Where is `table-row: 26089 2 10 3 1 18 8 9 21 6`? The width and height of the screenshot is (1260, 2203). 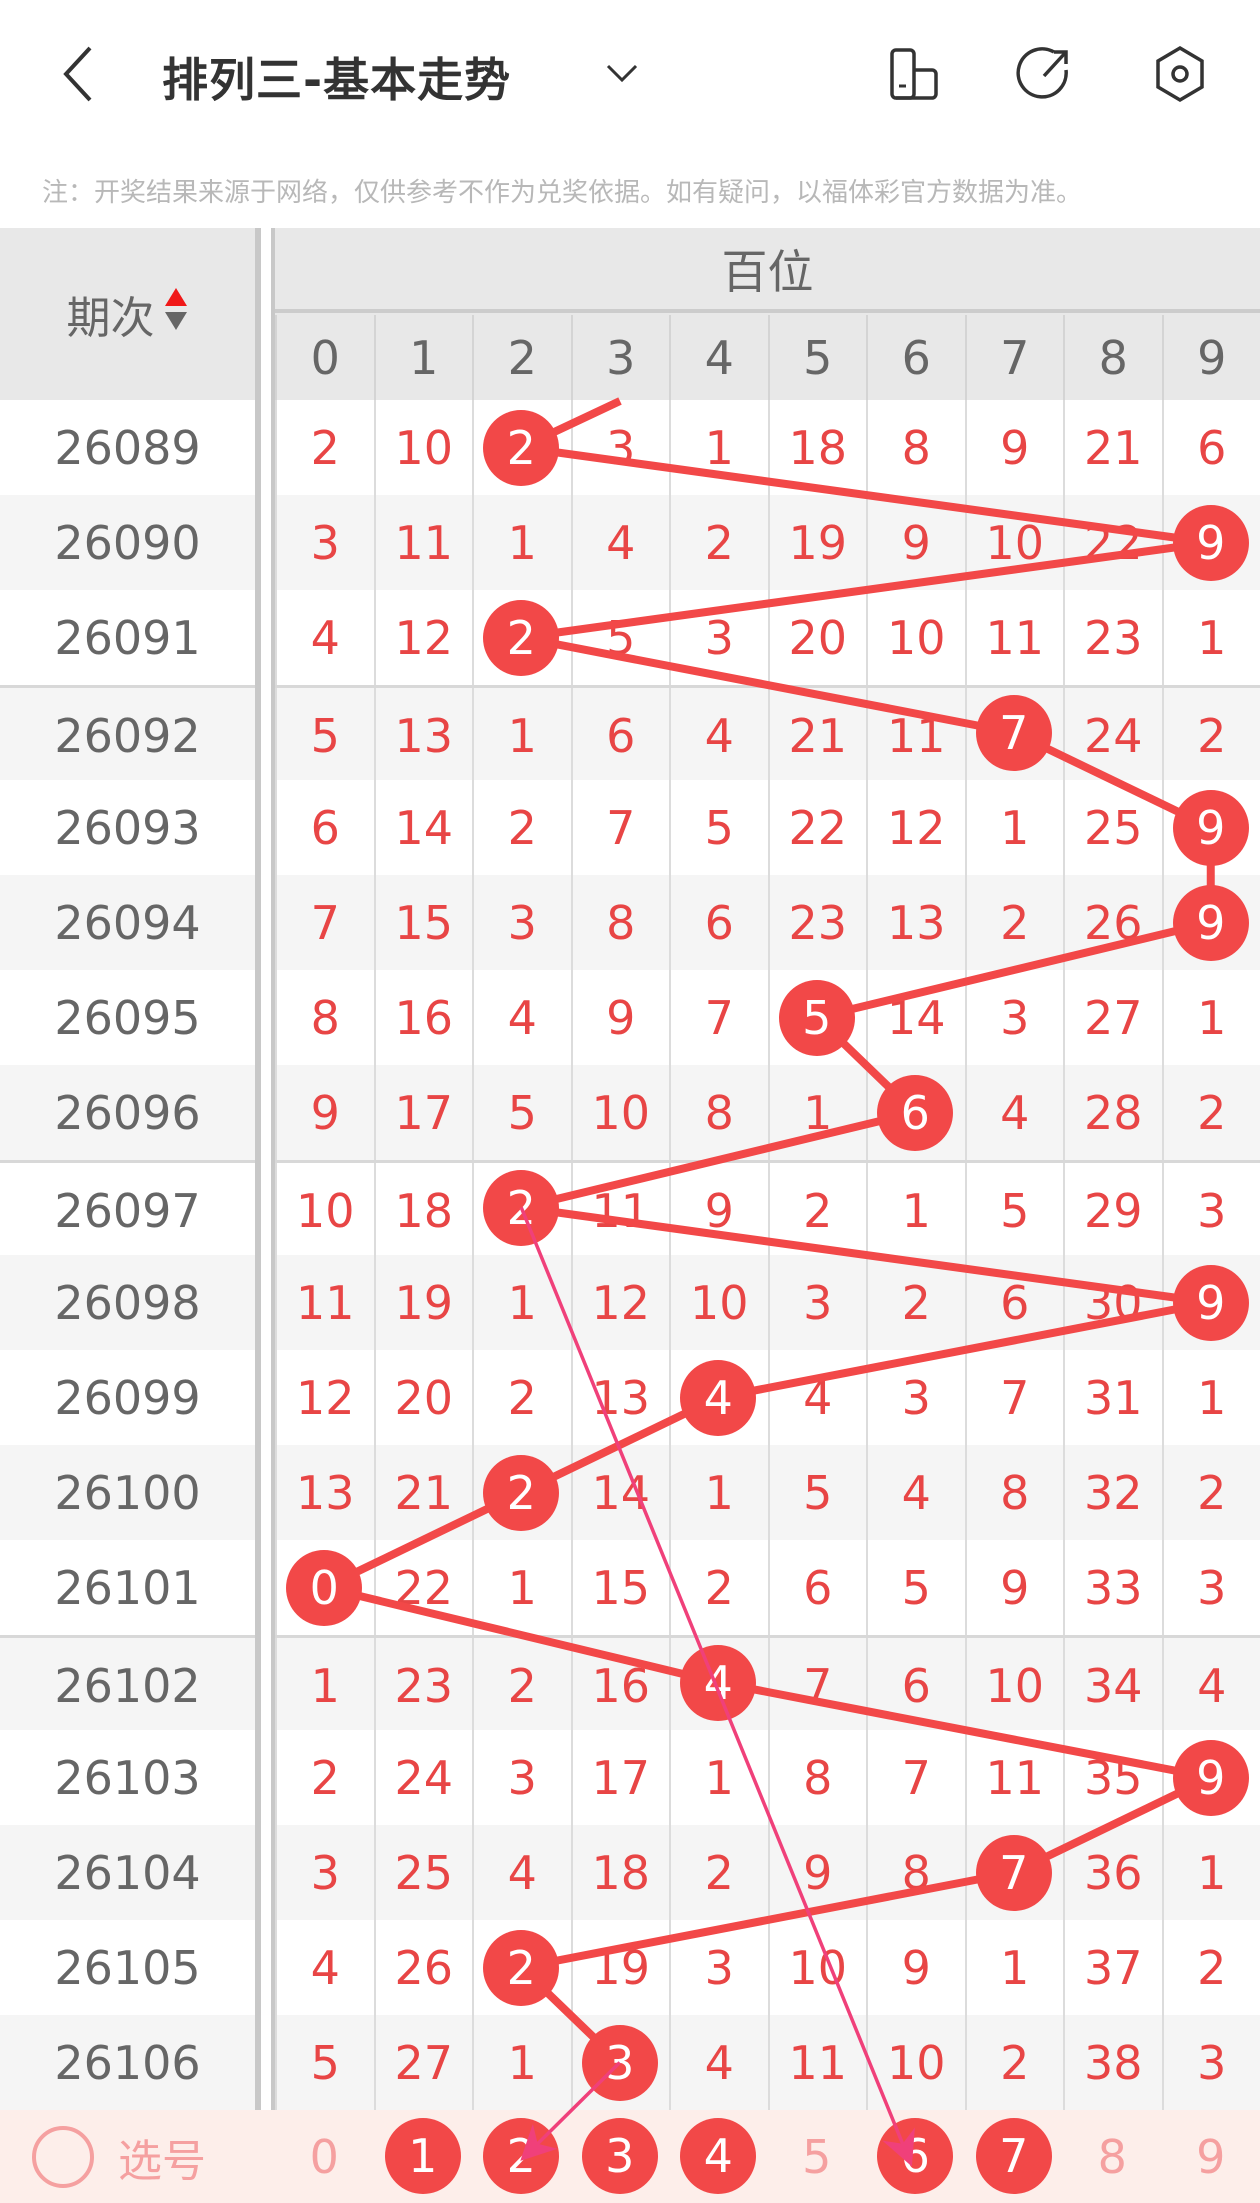 table-row: 26089 2 10 3 1 18 8 9 21 6 is located at coordinates (630, 447).